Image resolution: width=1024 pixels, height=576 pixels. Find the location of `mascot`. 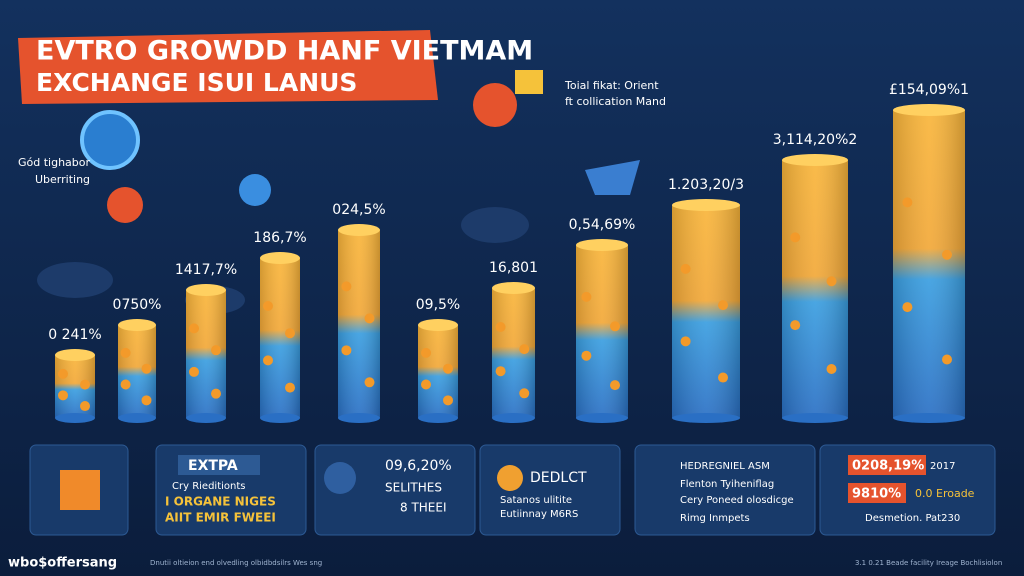

mascot is located at coordinates (495, 105).